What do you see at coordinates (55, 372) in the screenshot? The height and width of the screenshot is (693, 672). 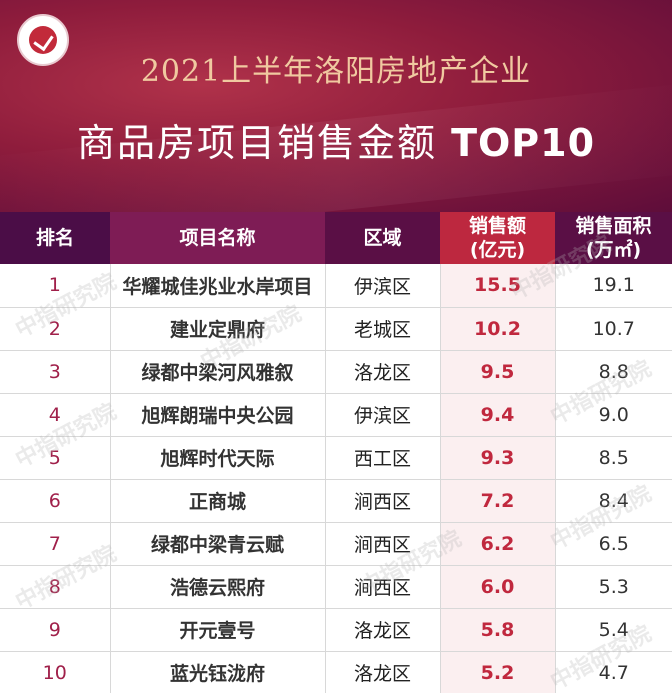 I see `cell-rank: 3` at bounding box center [55, 372].